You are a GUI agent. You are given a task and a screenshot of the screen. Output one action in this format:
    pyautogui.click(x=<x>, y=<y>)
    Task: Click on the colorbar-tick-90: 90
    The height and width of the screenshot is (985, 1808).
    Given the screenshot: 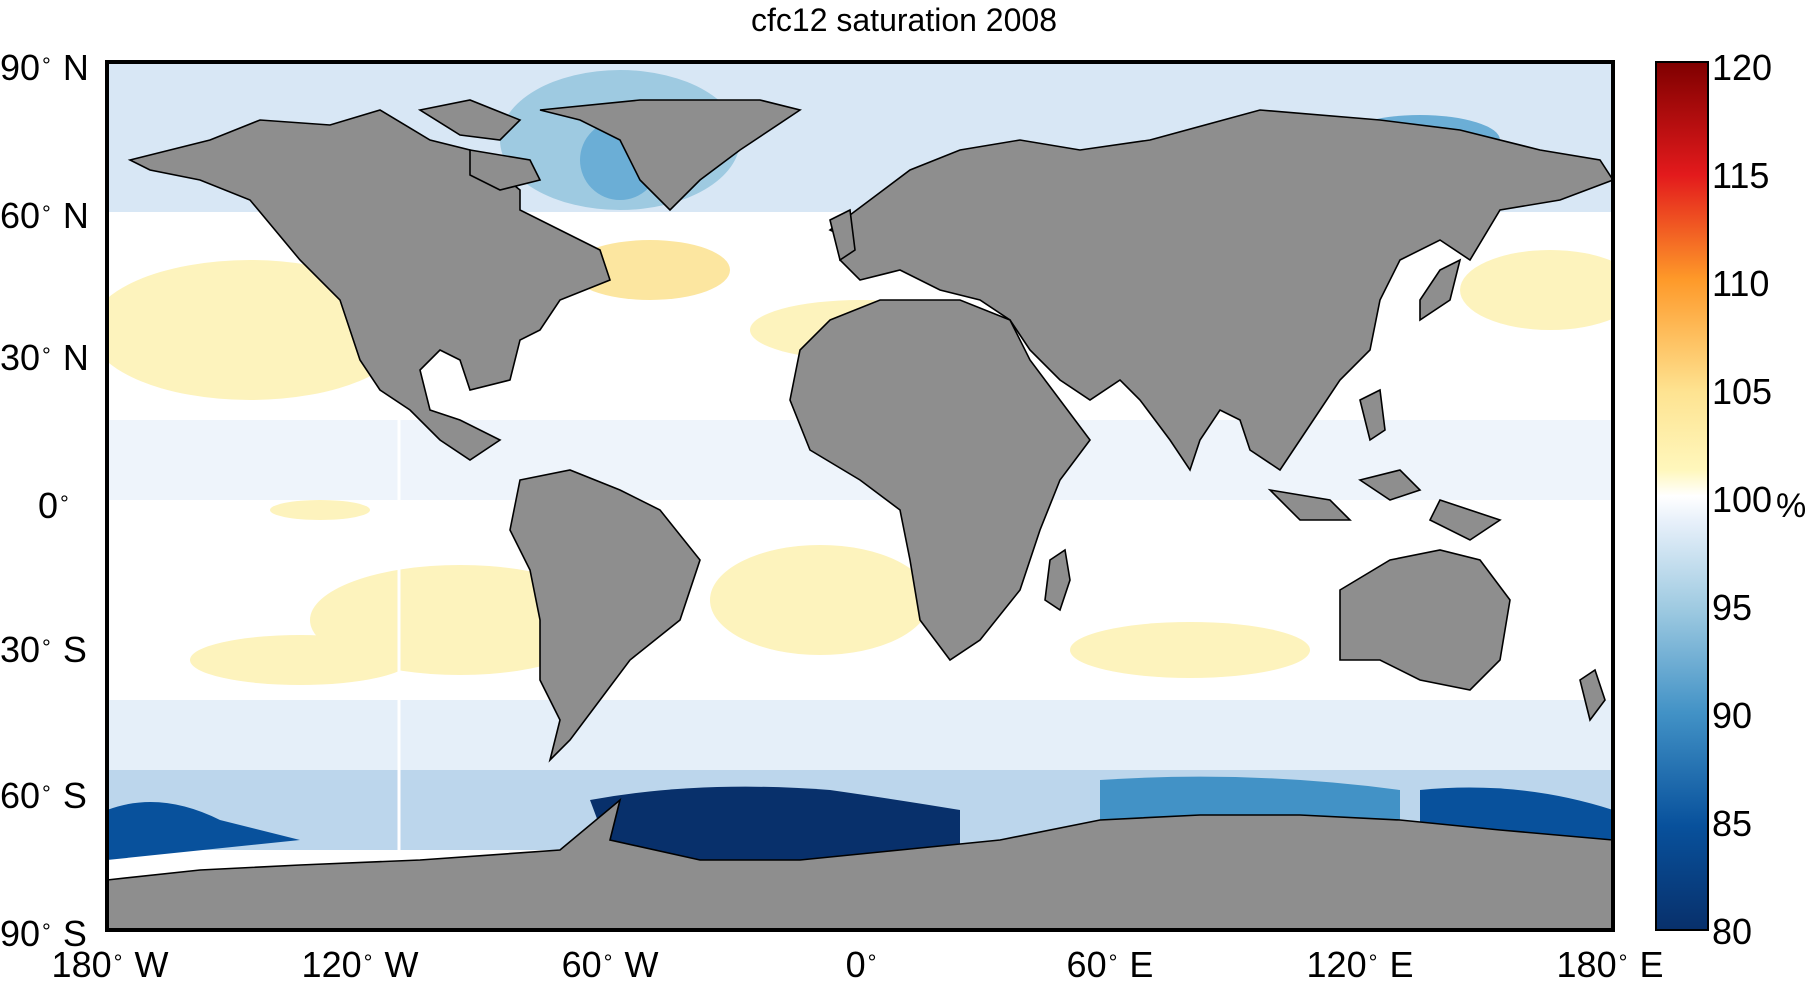 What is the action you would take?
    pyautogui.click(x=1732, y=715)
    